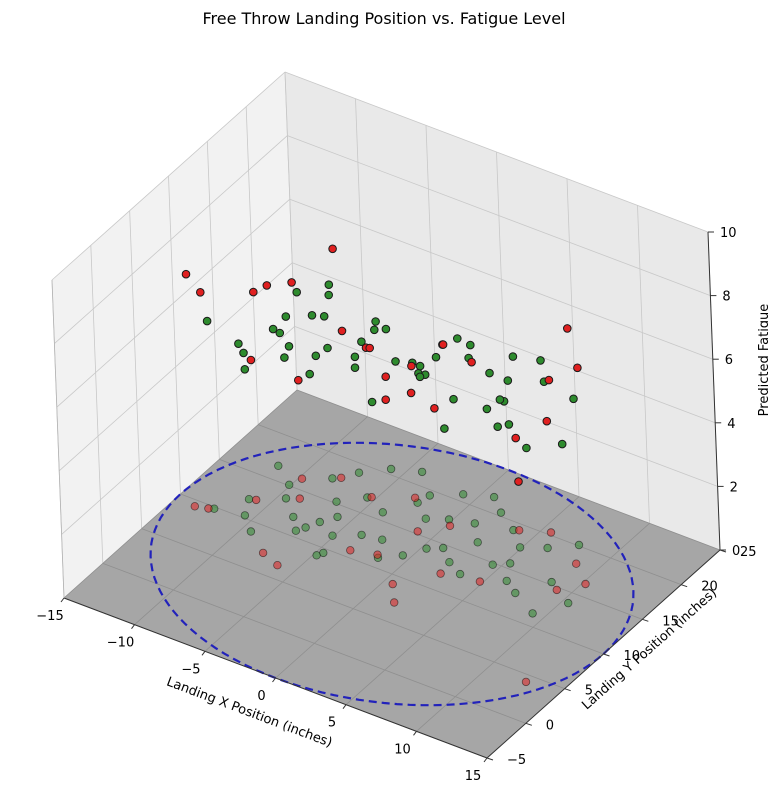 The width and height of the screenshot is (768, 790). Describe the element at coordinates (516, 760) in the screenshot. I see `y-tick-label: −5` at that location.